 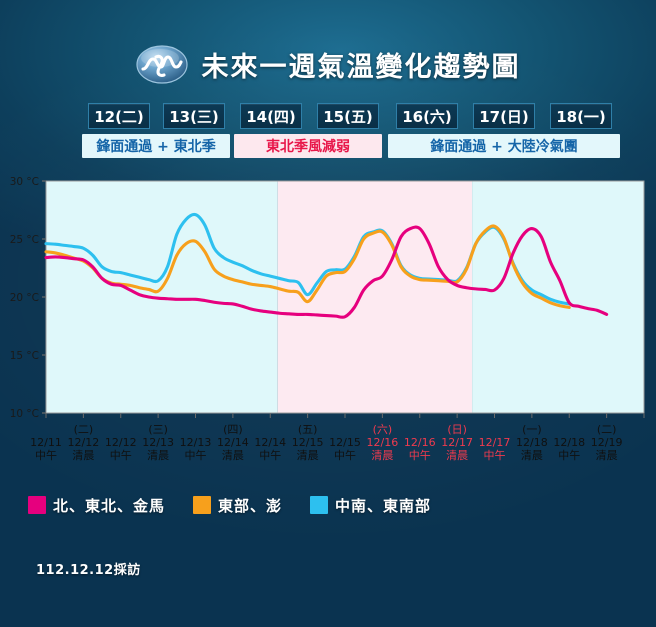 I want to click on legend-label-east: 東部、澎, so click(x=250, y=505).